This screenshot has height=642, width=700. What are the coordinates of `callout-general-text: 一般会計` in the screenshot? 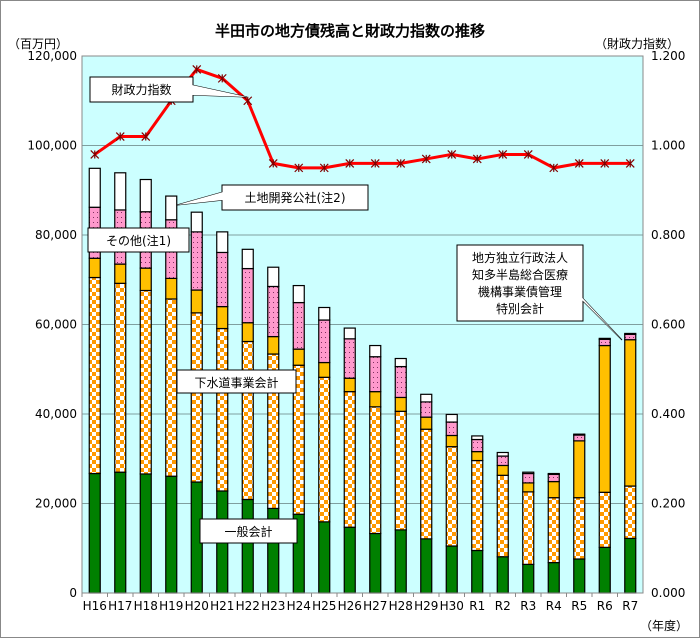 It's located at (248, 531).